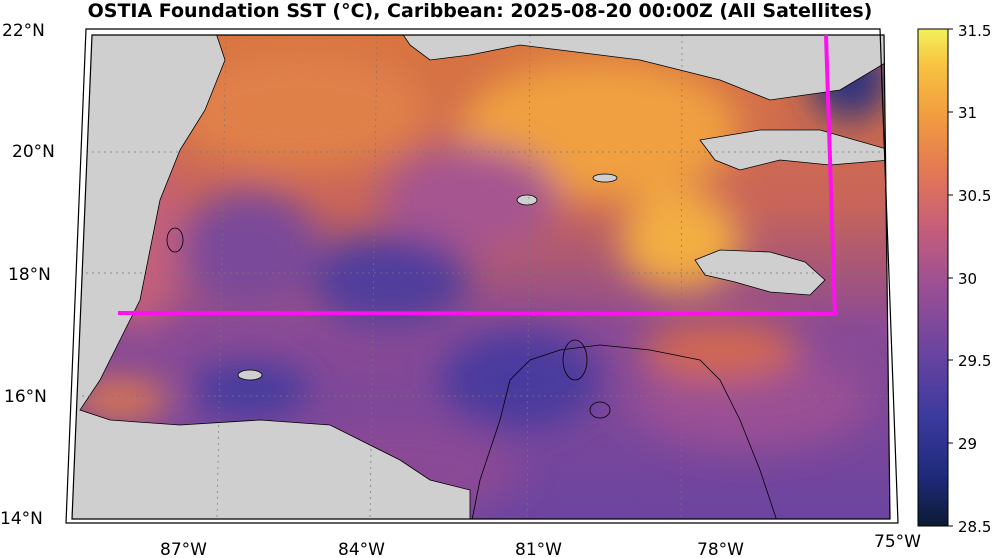 The image size is (999, 558). I want to click on lat-label-18: 18°N, so click(29, 275).